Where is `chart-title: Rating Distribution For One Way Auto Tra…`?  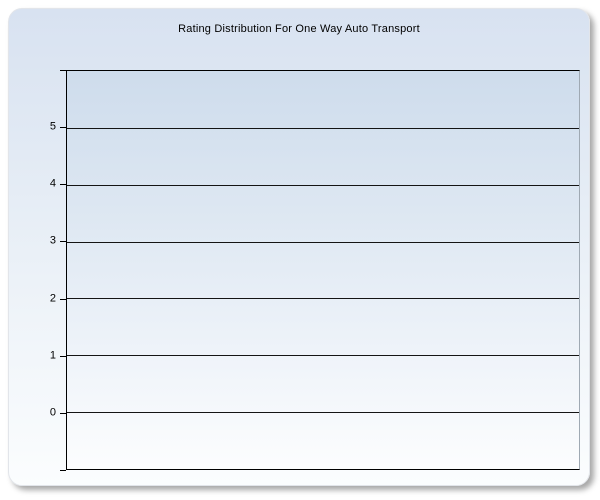
chart-title: Rating Distribution For One Way Auto Tra… is located at coordinates (299, 29).